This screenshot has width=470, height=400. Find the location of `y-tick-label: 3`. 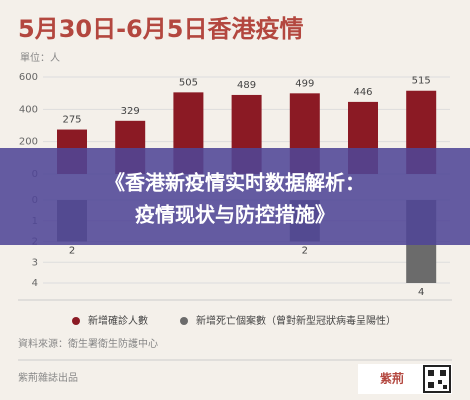

y-tick-label: 3 is located at coordinates (35, 262).